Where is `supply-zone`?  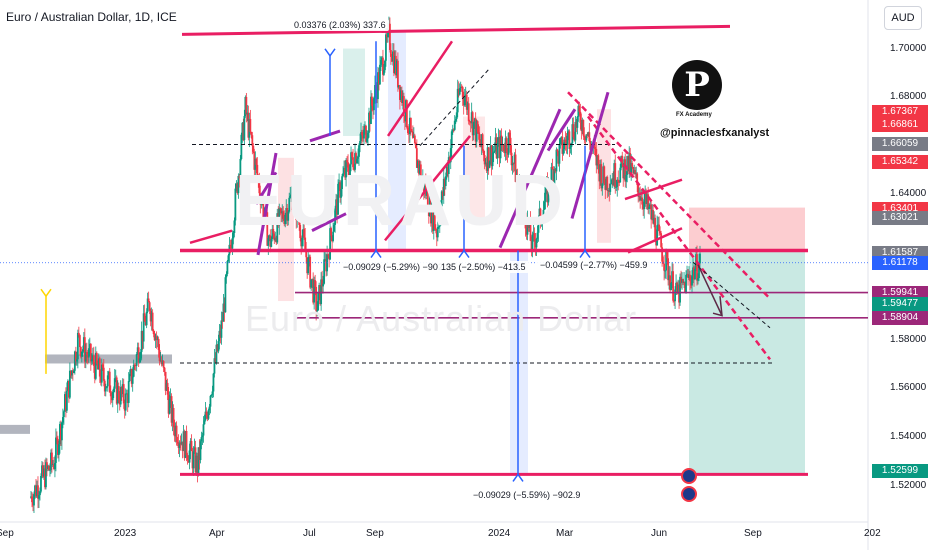 supply-zone is located at coordinates (108, 359).